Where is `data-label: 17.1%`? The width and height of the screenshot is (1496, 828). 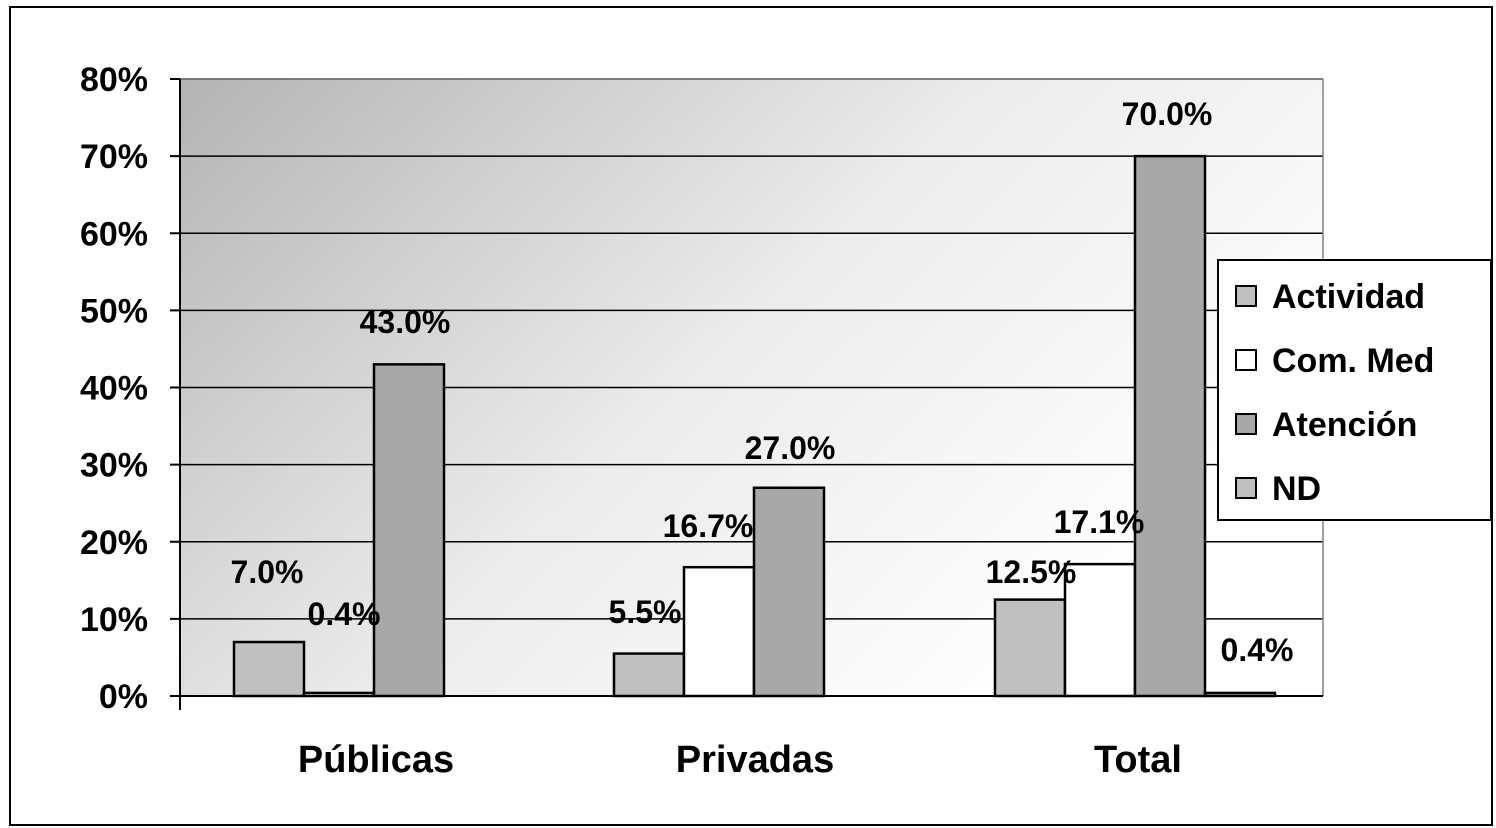
data-label: 17.1% is located at coordinates (1099, 522).